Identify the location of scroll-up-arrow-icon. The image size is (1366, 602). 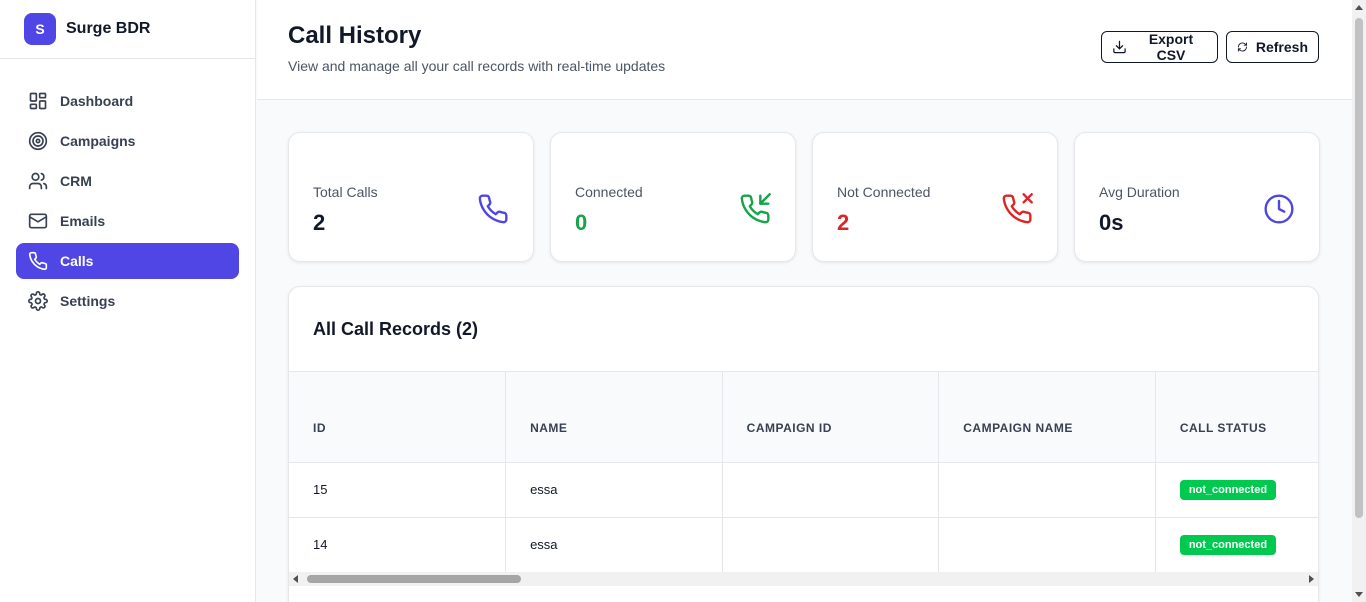
(1359, 7).